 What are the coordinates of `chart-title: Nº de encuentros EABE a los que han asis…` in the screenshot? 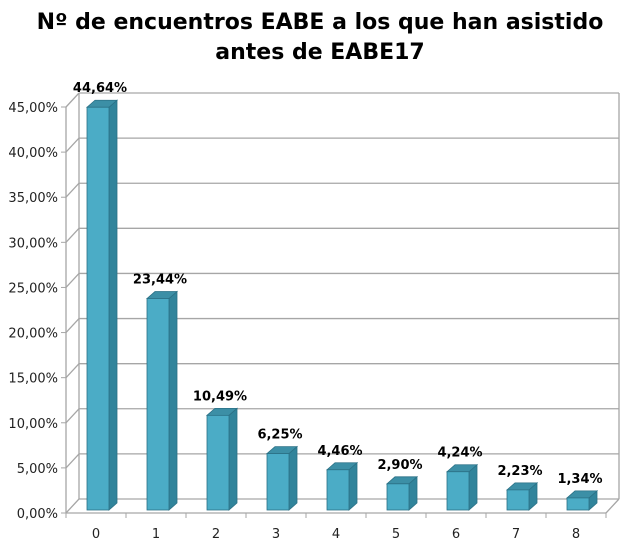 It's located at (320, 37).